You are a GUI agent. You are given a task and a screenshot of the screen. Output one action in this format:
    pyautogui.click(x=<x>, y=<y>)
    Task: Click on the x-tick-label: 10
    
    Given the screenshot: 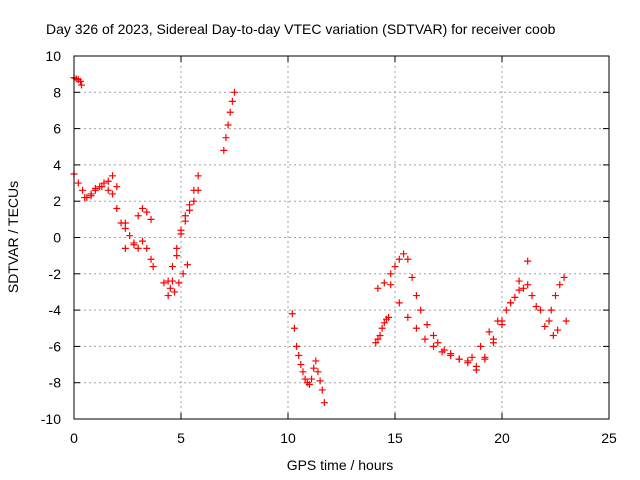 What is the action you would take?
    pyautogui.click(x=288, y=438)
    